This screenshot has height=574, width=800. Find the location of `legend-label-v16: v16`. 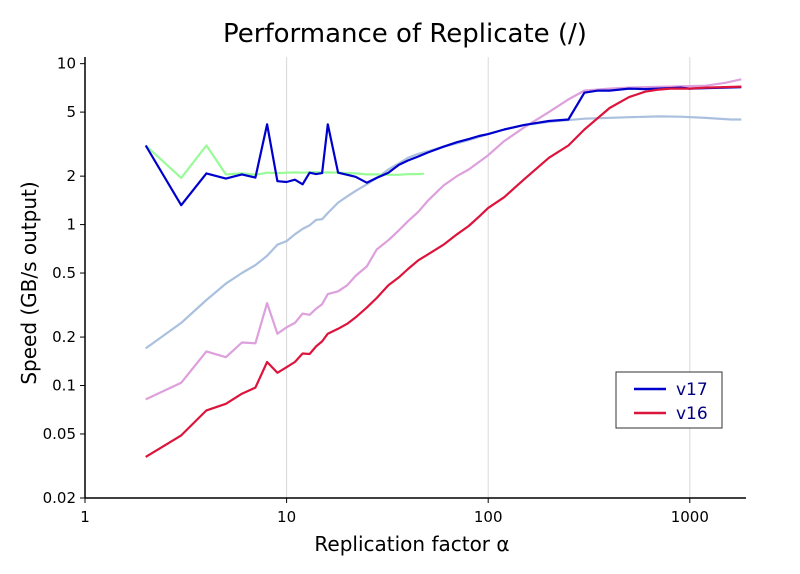

legend-label-v16: v16 is located at coordinates (692, 414).